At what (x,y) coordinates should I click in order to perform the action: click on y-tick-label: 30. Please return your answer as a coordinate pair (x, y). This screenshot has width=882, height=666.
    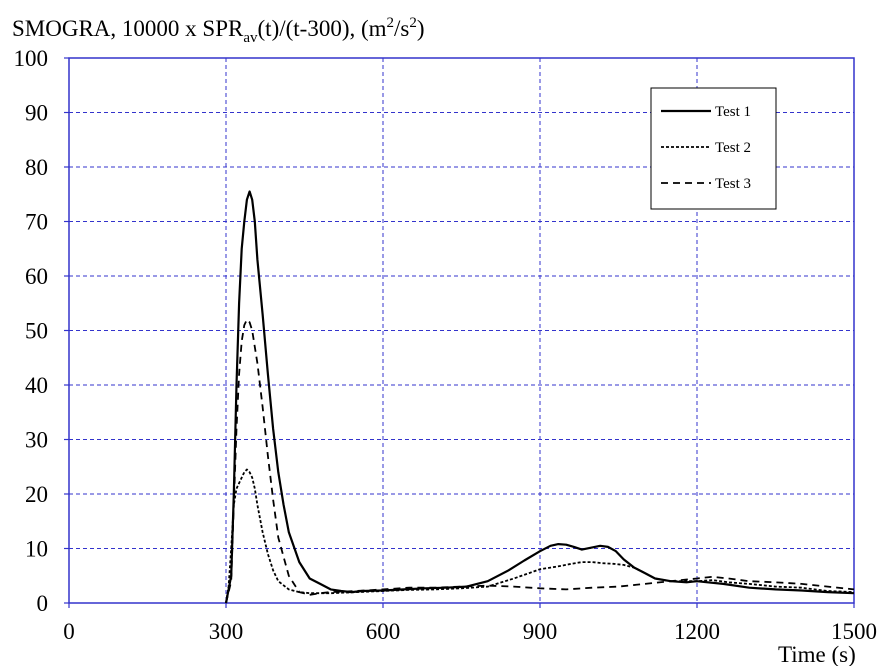
    Looking at the image, I should click on (36, 440).